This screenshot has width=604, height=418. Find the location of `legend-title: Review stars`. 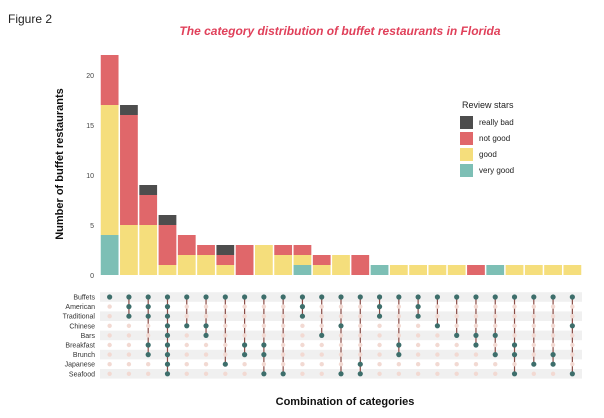

legend-title: Review stars is located at coordinates (488, 105).